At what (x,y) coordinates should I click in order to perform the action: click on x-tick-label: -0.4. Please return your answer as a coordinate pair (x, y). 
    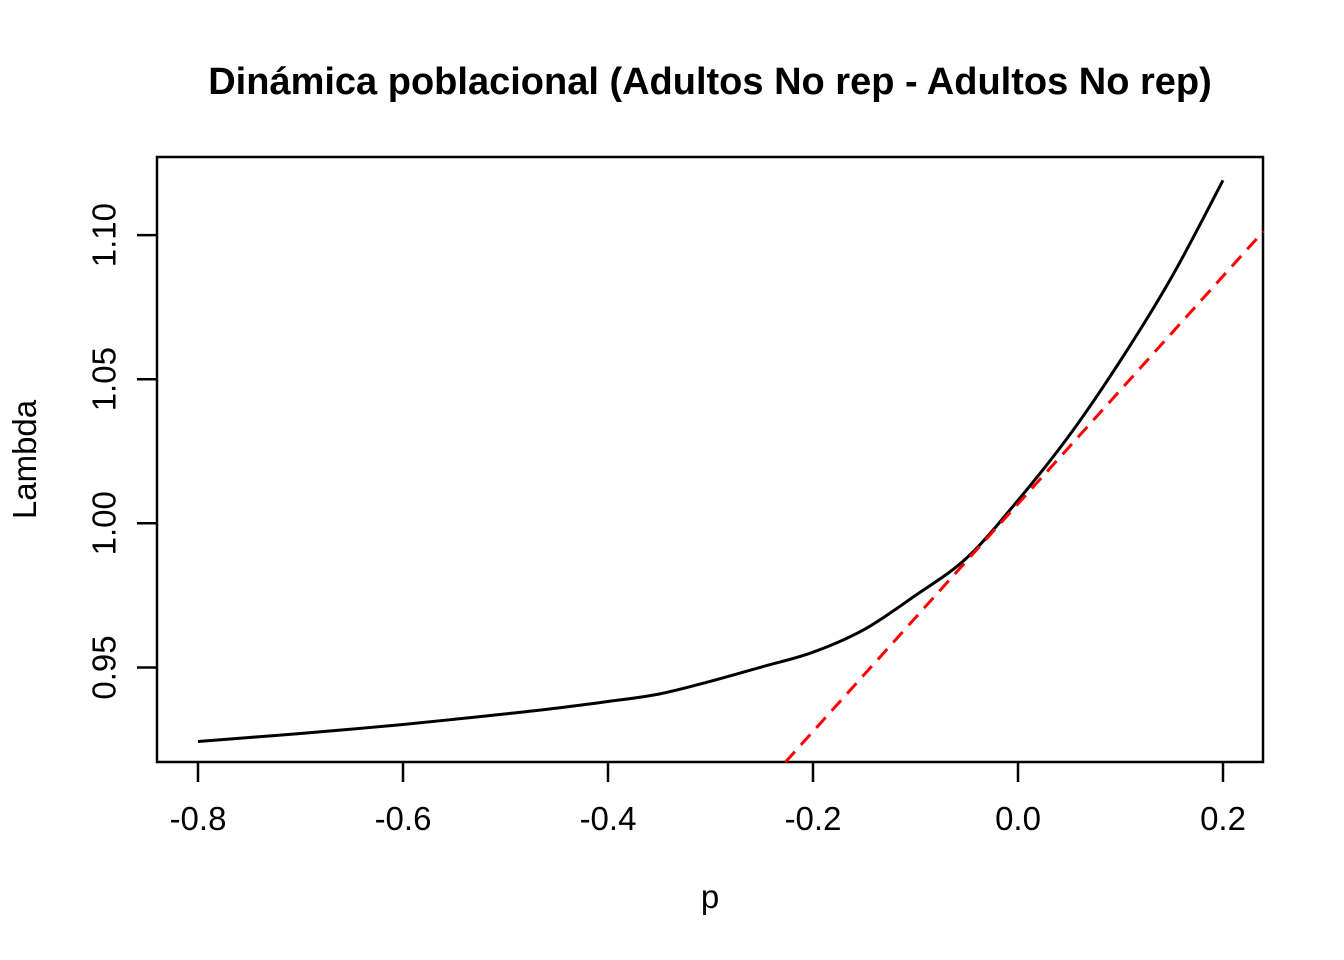
    Looking at the image, I should click on (608, 818).